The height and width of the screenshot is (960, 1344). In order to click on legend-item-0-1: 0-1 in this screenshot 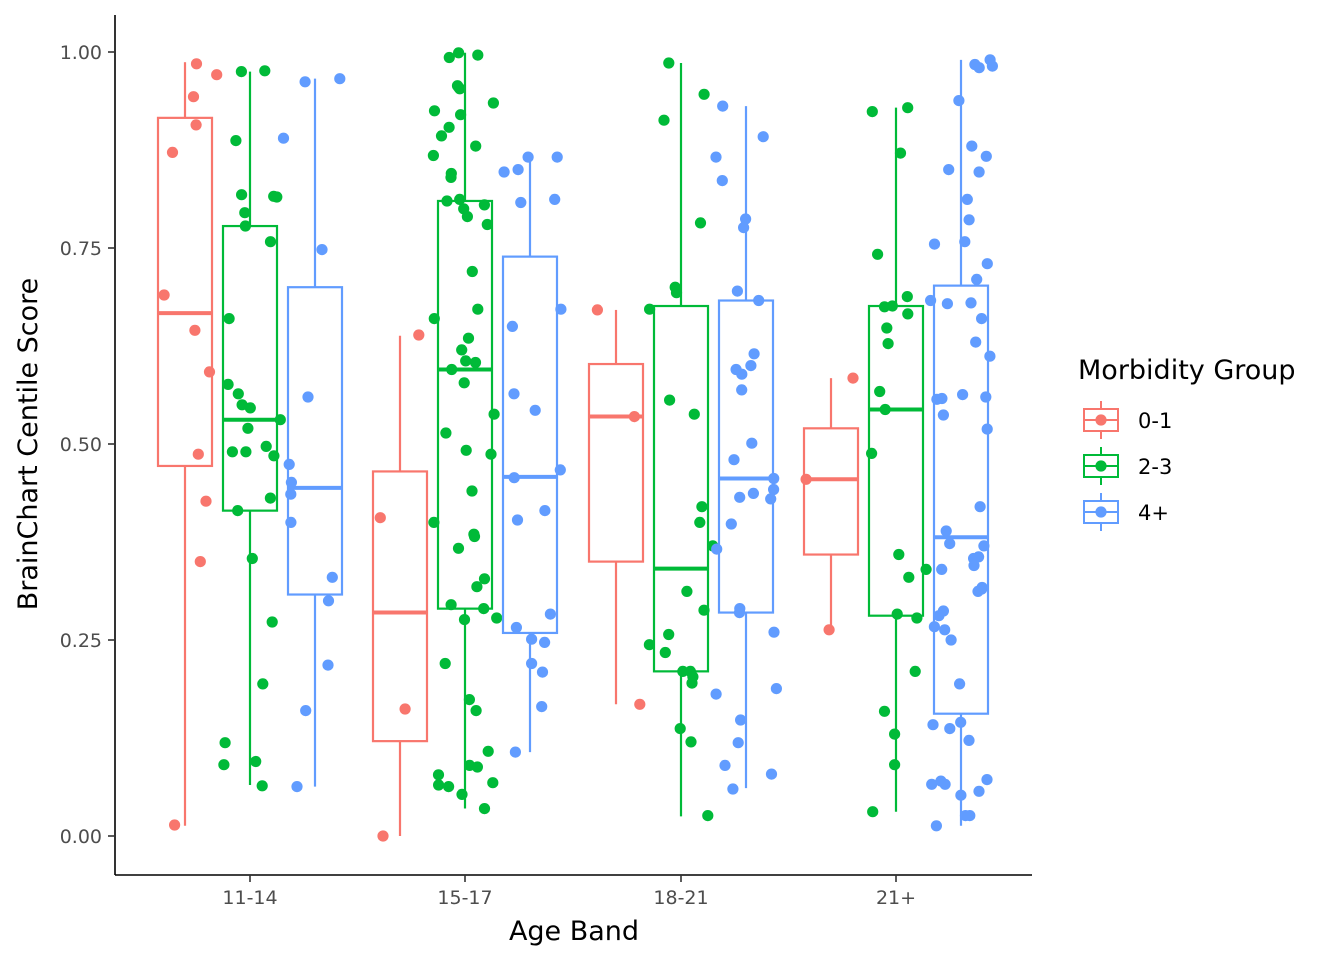, I will do `click(1127, 420)`.